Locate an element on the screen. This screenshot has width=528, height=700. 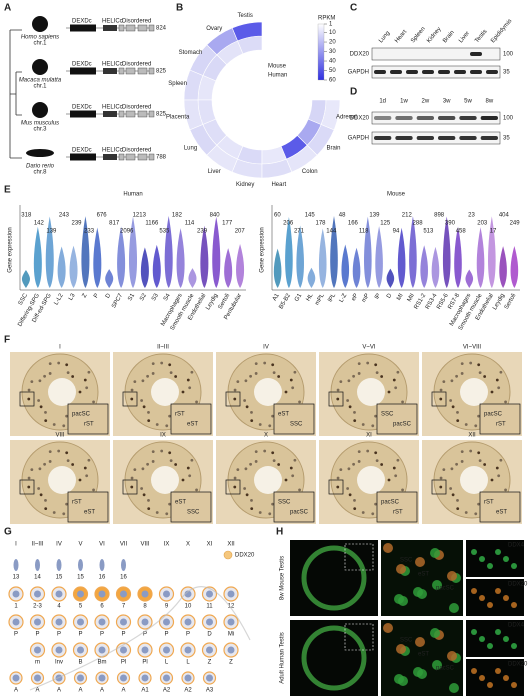
species-chr: chr.8 is located at coordinates (40, 173).